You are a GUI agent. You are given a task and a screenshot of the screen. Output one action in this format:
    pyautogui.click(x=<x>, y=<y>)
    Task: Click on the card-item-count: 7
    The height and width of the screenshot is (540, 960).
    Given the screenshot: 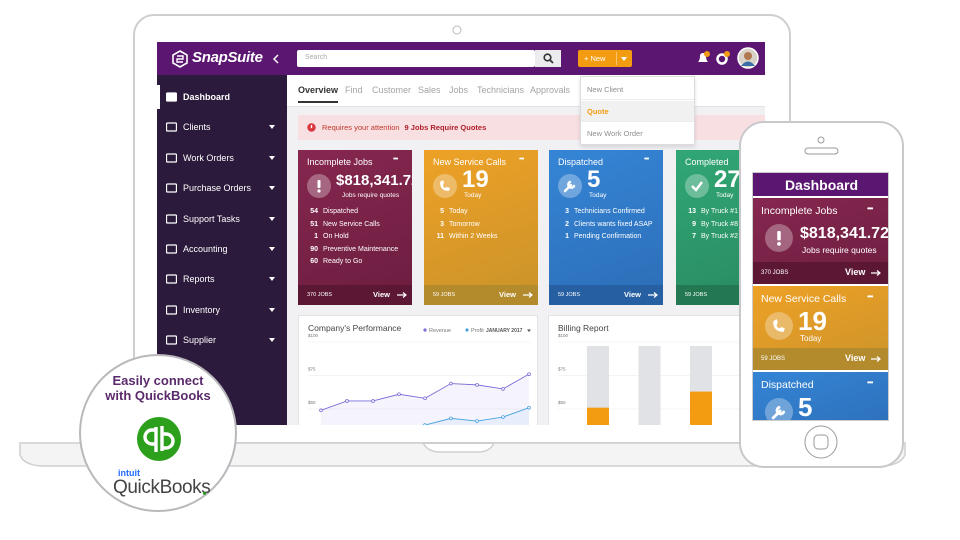 What is the action you would take?
    pyautogui.click(x=694, y=236)
    